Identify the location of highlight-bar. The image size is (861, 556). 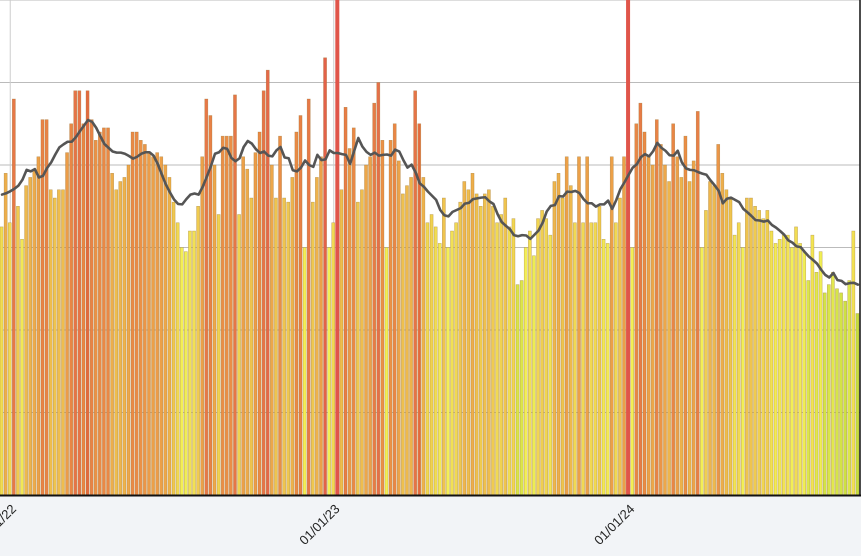
(628, 247).